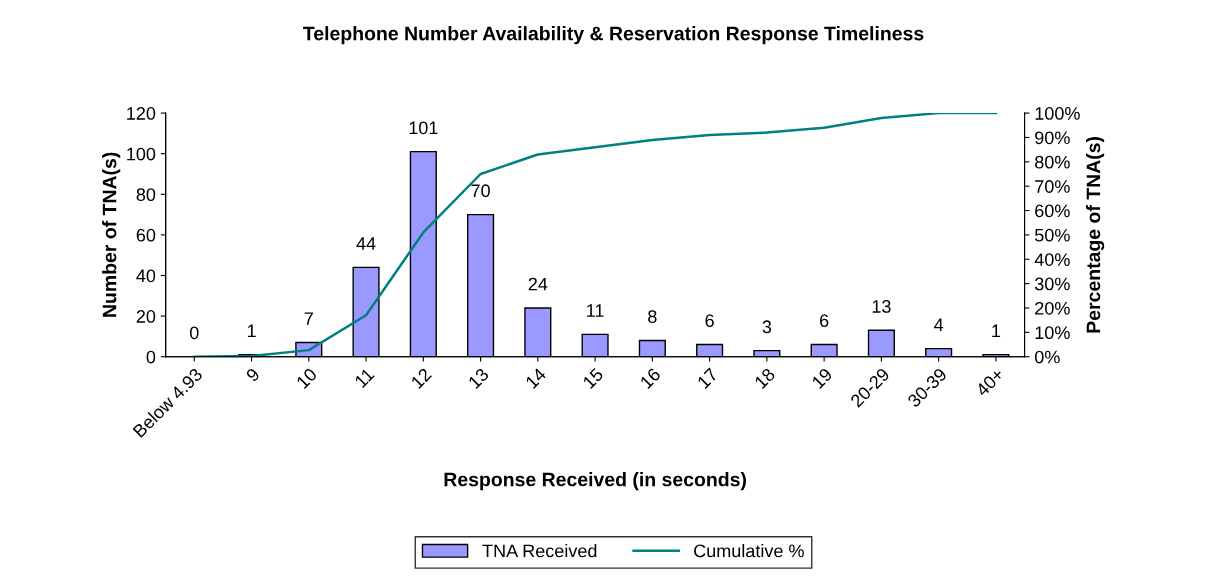  Describe the element at coordinates (1052, 333) in the screenshot. I see `y2-tick-label: 10%` at that location.